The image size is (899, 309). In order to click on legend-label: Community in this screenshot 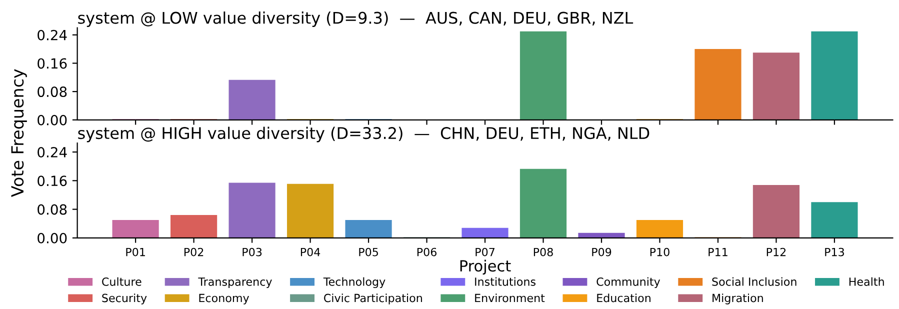, I will do `click(628, 282)`.